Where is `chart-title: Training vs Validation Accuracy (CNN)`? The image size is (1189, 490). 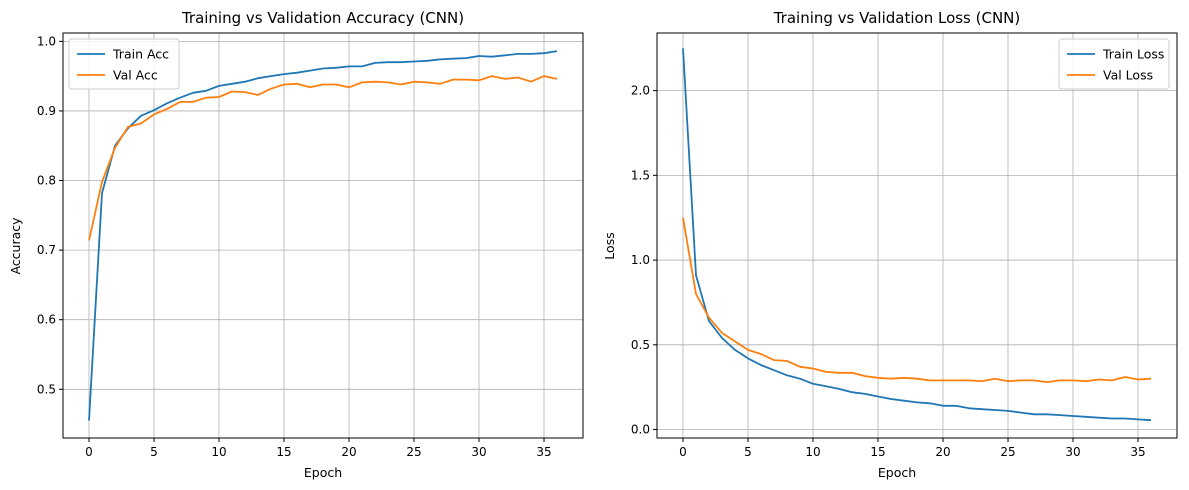
chart-title: Training vs Validation Accuracy (CNN) is located at coordinates (322, 18).